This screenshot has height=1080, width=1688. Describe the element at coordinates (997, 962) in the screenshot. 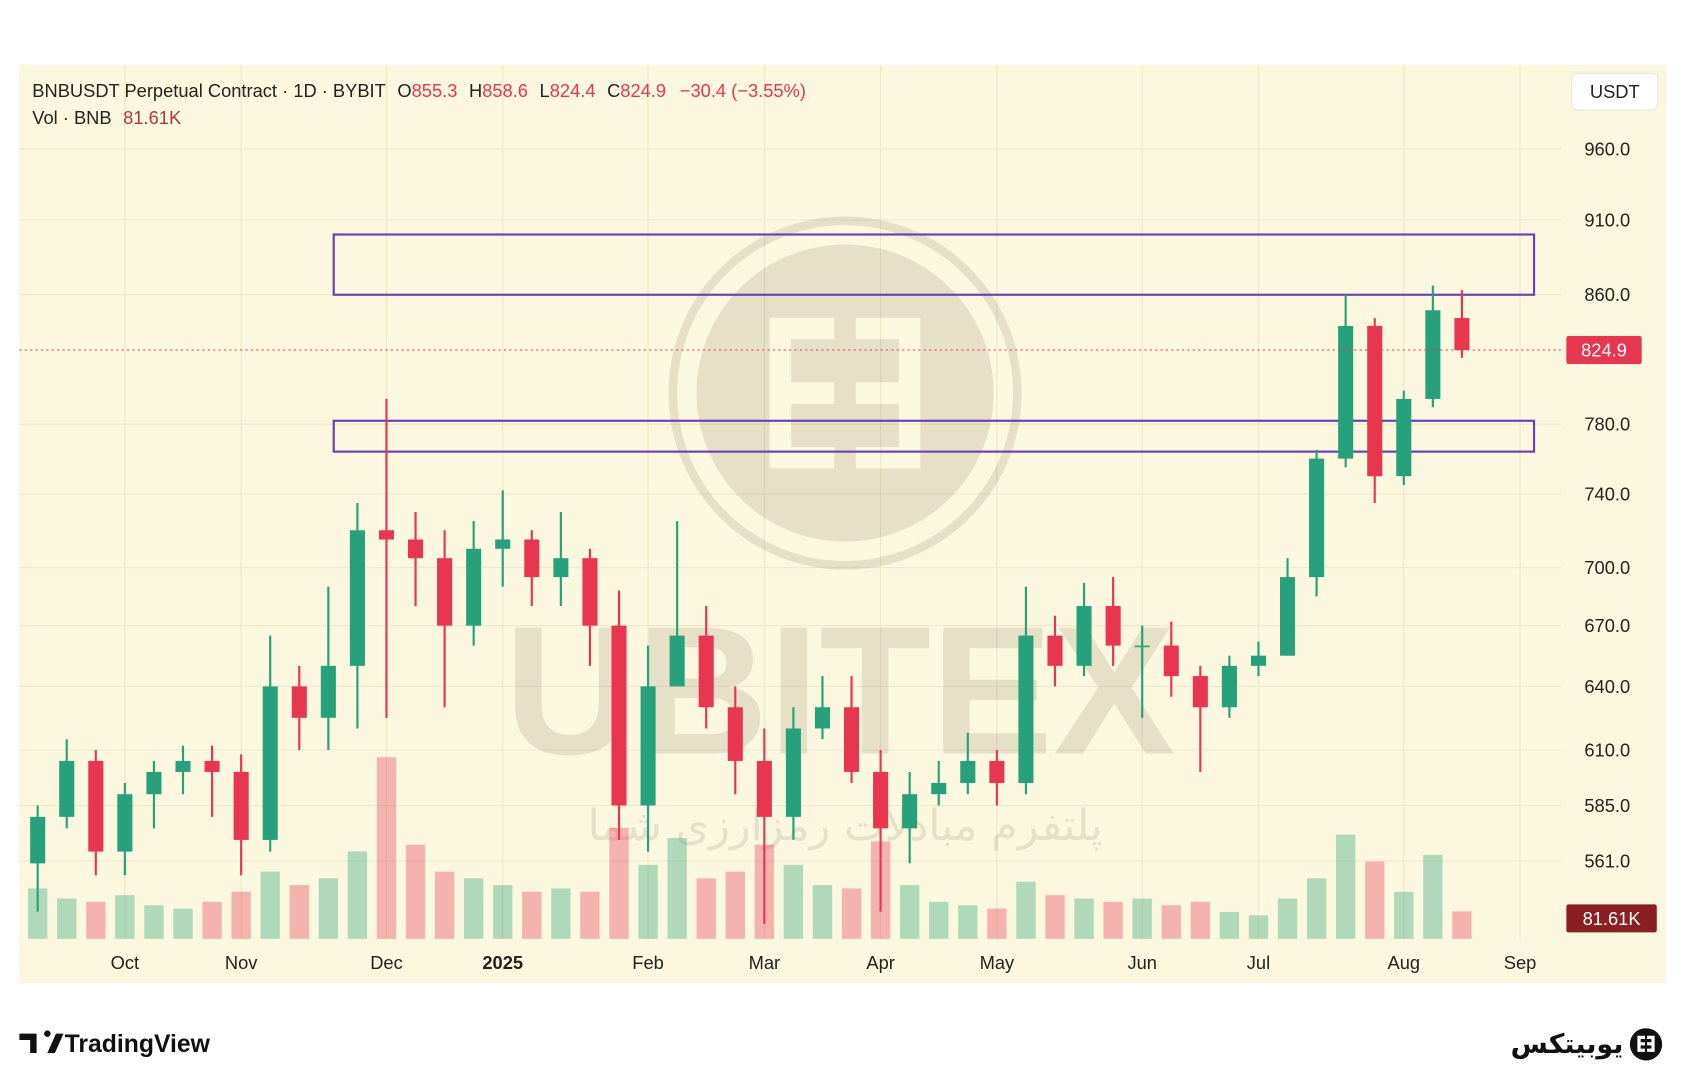

I see `x-tick-label: May` at that location.